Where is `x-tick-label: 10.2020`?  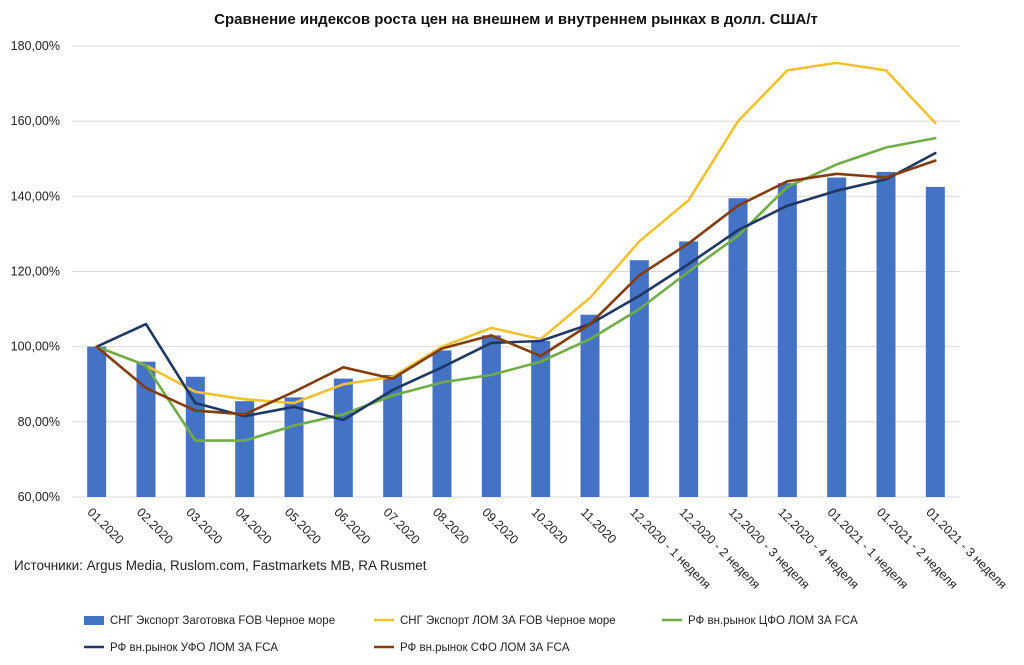 x-tick-label: 10.2020 is located at coordinates (550, 526).